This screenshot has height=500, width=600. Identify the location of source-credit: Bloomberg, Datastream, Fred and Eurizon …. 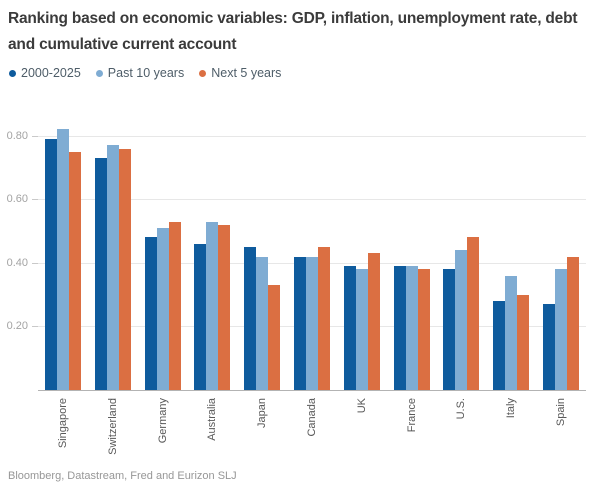
(122, 476).